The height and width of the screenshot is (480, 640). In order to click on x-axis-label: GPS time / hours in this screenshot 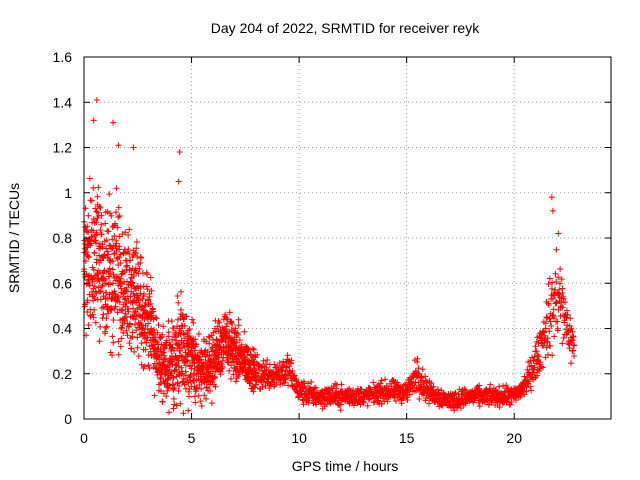, I will do `click(345, 466)`.